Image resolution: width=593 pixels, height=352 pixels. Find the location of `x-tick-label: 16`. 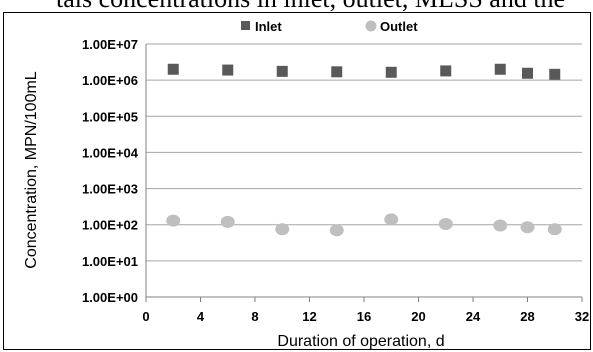

x-tick-label: 16 is located at coordinates (364, 316).